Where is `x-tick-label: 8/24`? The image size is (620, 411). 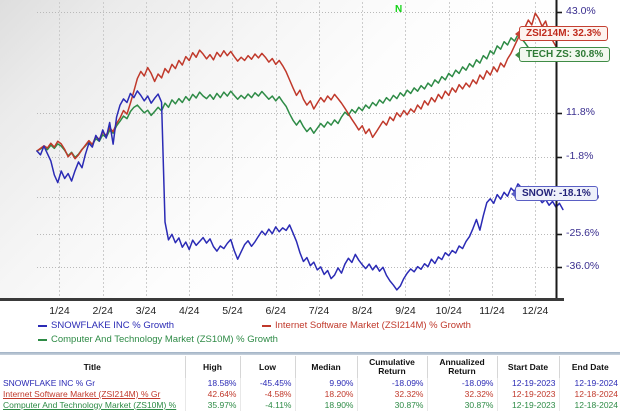 x-tick-label: 8/24 is located at coordinates (362, 311).